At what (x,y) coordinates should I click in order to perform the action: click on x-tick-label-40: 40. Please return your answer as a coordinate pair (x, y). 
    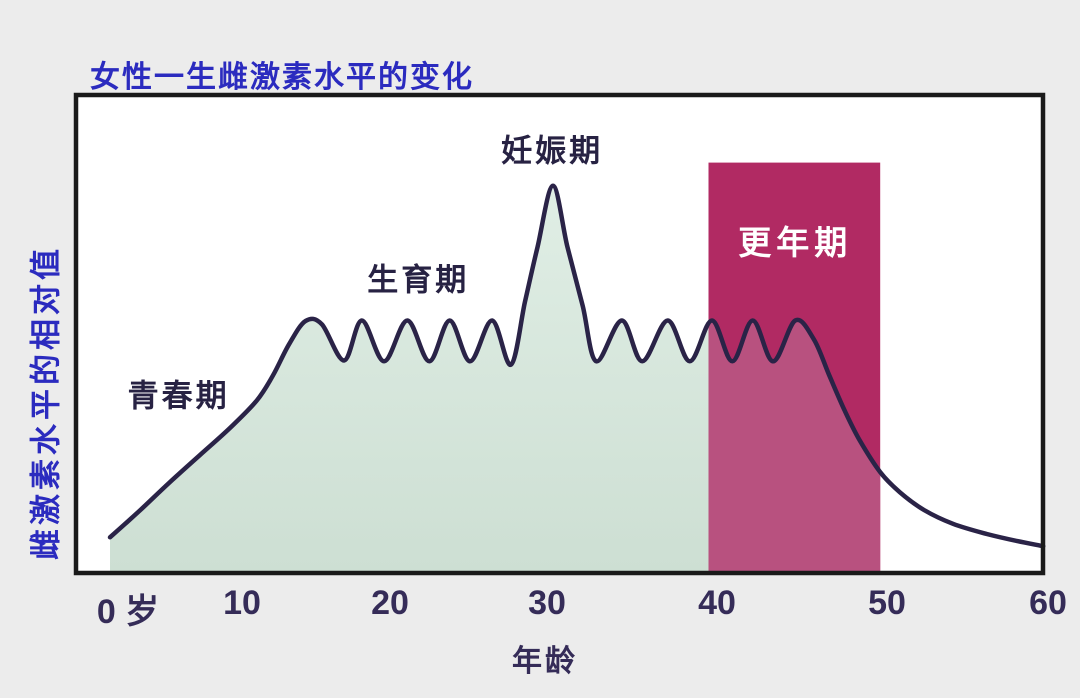
    Looking at the image, I should click on (717, 603).